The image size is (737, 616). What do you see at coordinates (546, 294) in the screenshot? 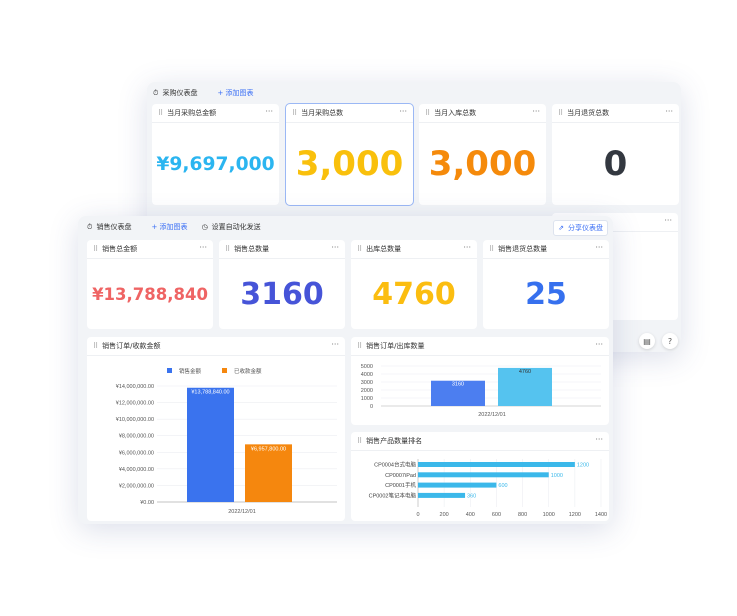
I see `kpi-value: 25` at bounding box center [546, 294].